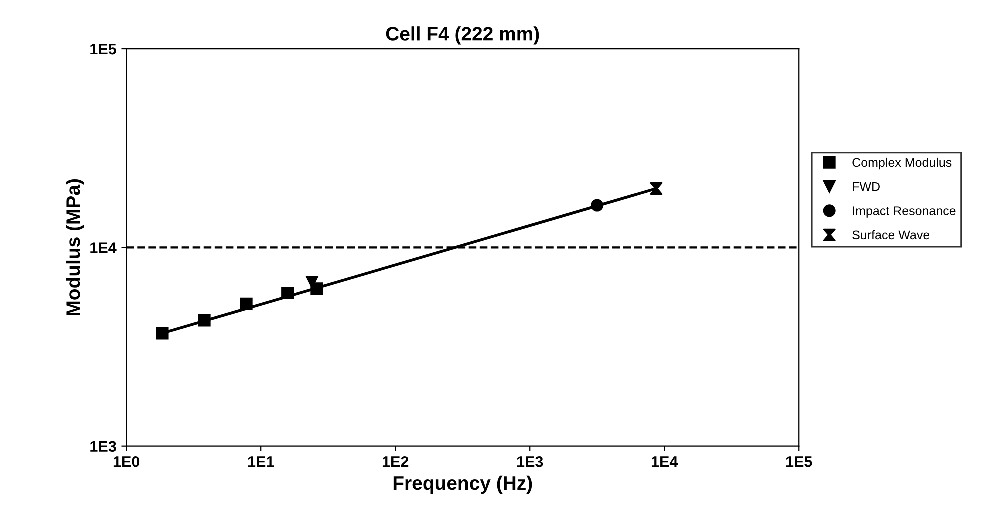 The width and height of the screenshot is (989, 516). I want to click on y-tick-label: 1E3, so click(103, 446).